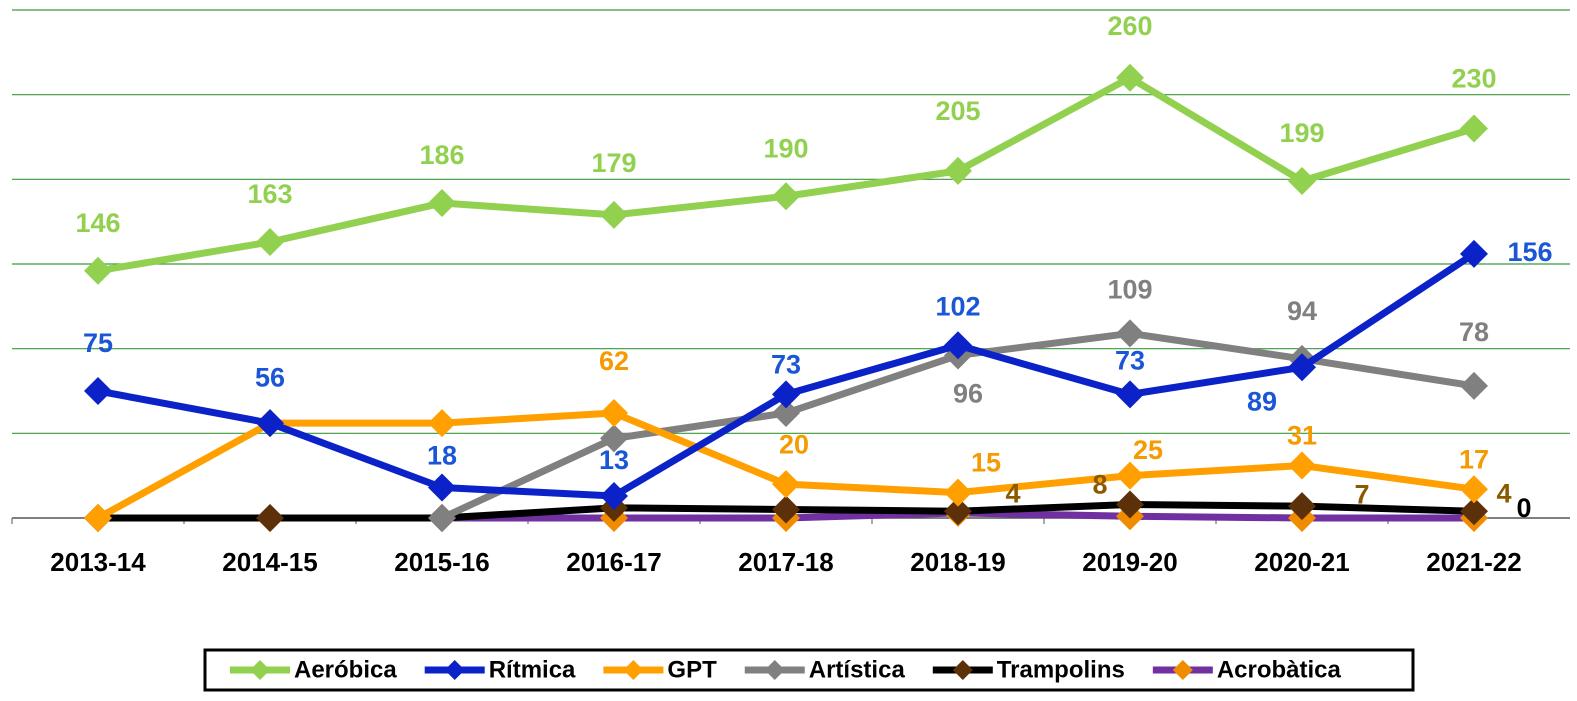 Image resolution: width=1577 pixels, height=701 pixels. Describe the element at coordinates (98, 343) in the screenshot. I see `data-label: 75` at that location.